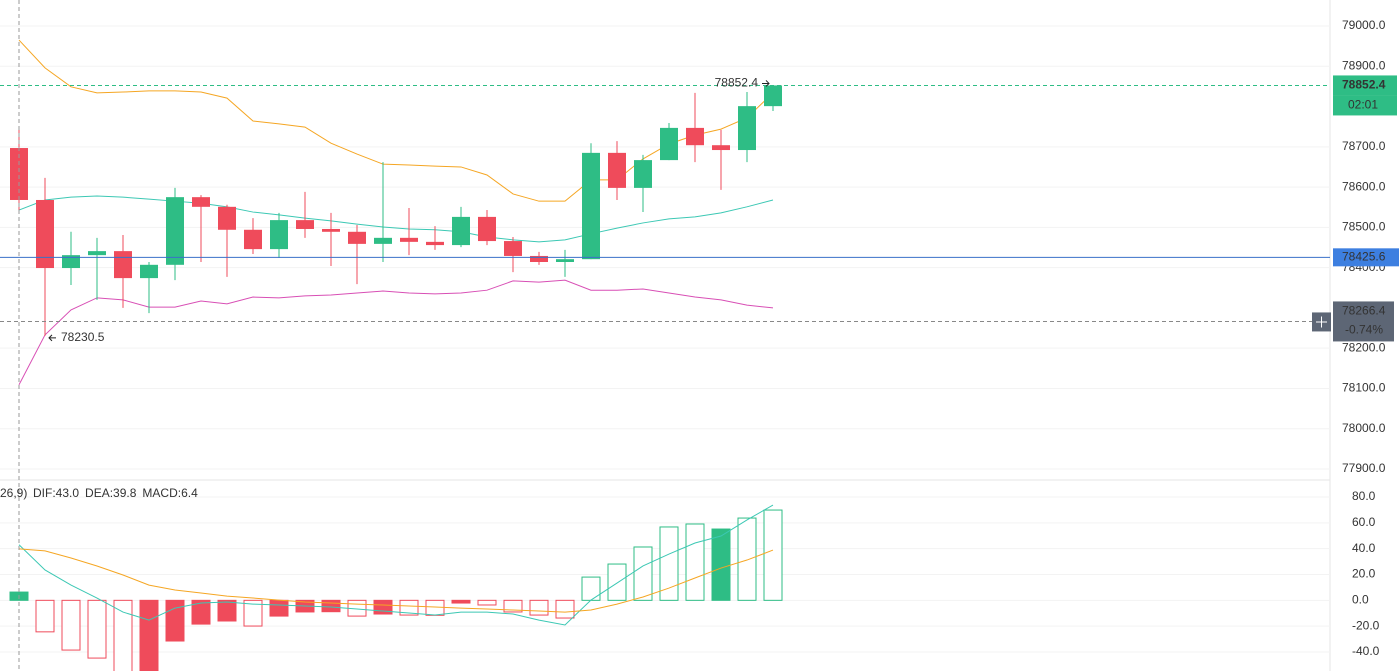  I want to click on countdown-label: 02:01, so click(1363, 105).